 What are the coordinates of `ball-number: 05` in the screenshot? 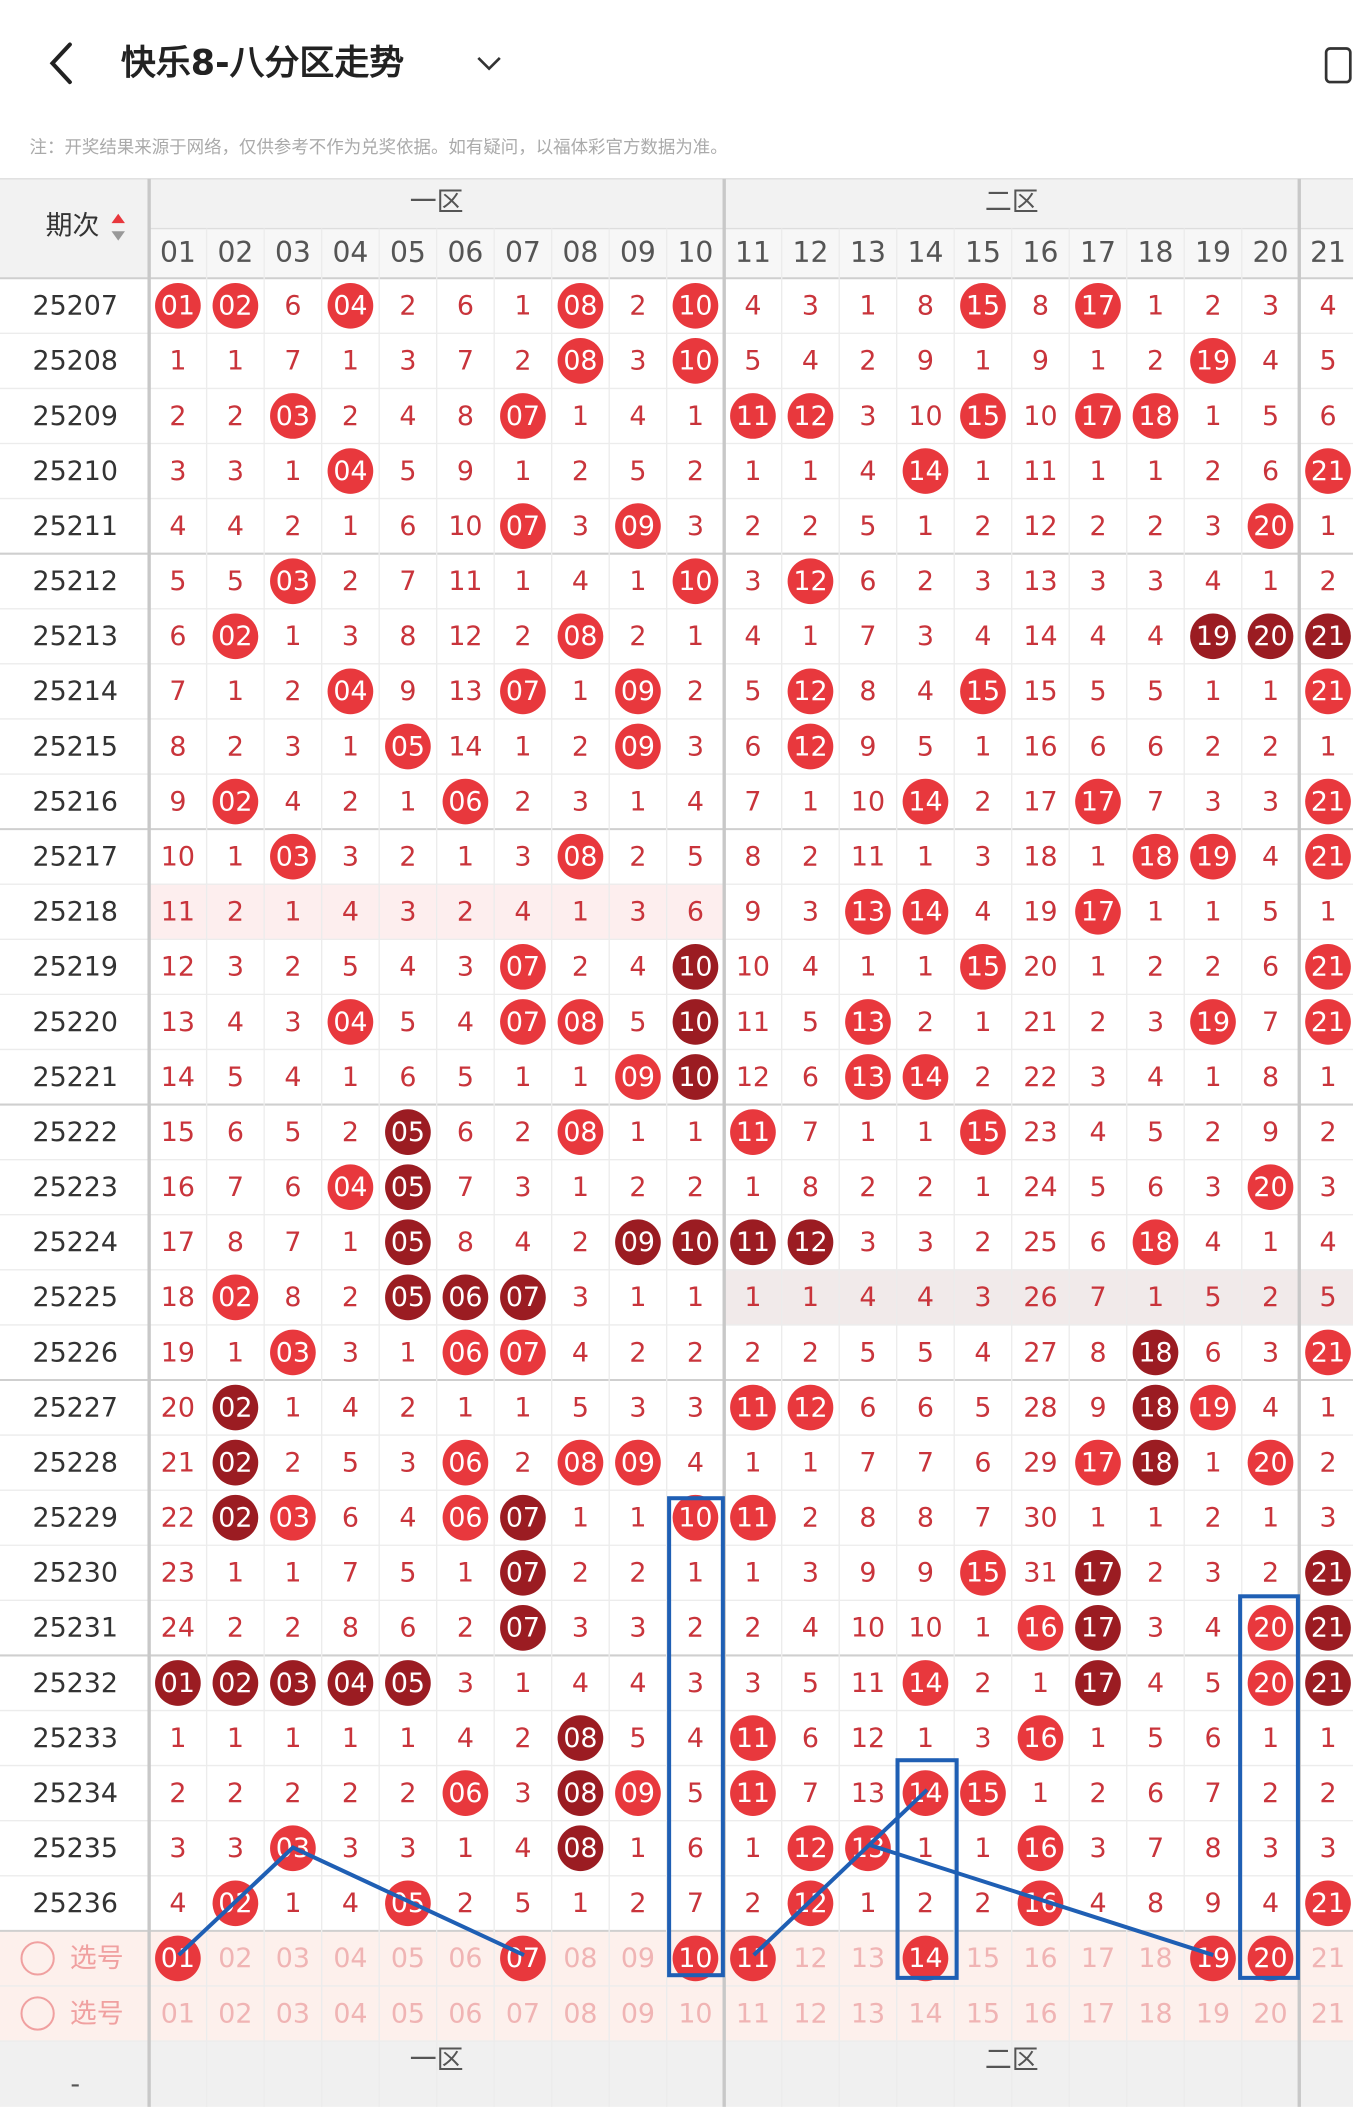 It's located at (408, 1132).